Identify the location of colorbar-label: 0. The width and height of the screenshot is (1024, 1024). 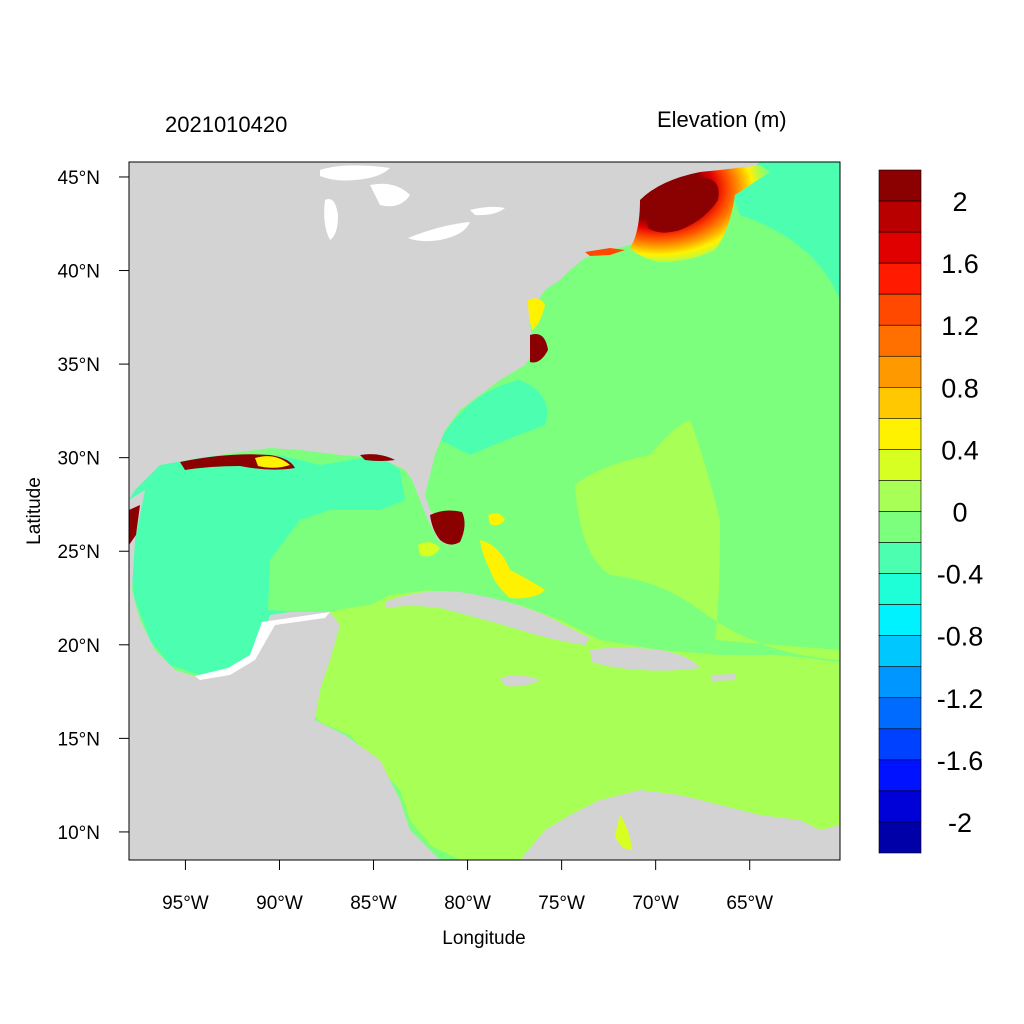
(959, 513).